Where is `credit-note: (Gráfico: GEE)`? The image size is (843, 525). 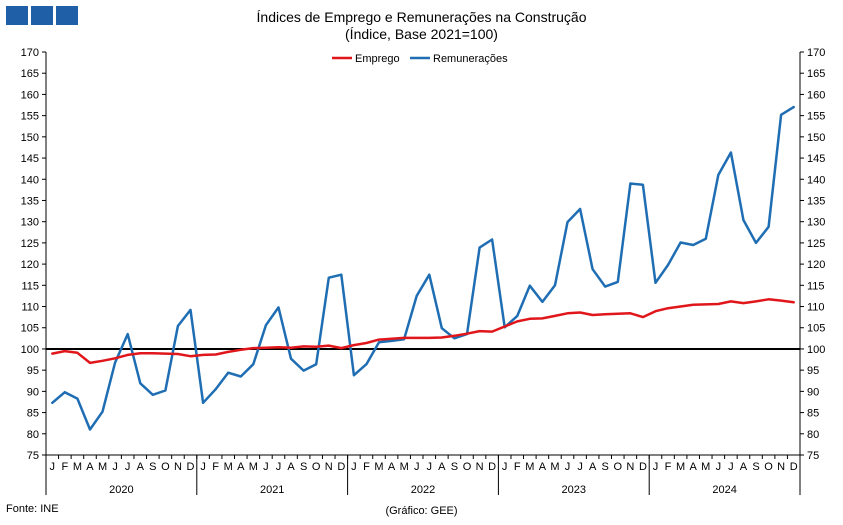
credit-note: (Gráfico: GEE) is located at coordinates (421, 511).